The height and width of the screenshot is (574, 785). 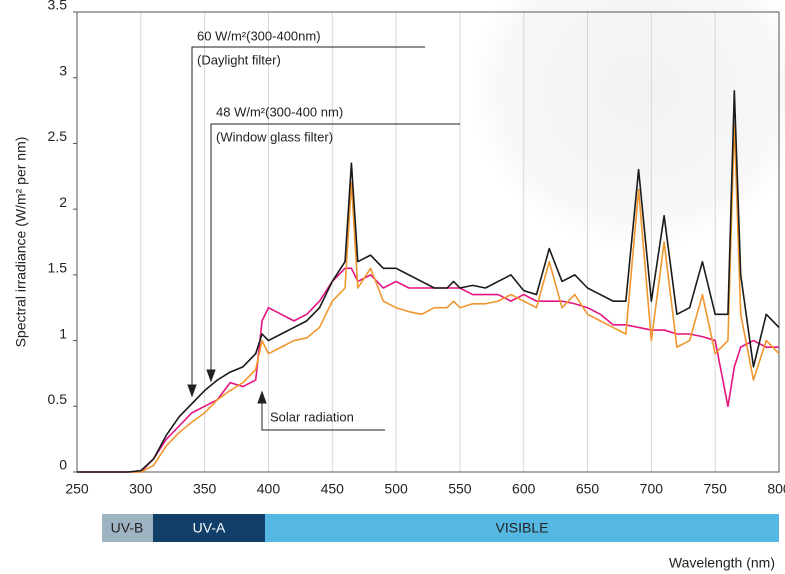 I want to click on x-tick-label: 350, so click(x=205, y=489).